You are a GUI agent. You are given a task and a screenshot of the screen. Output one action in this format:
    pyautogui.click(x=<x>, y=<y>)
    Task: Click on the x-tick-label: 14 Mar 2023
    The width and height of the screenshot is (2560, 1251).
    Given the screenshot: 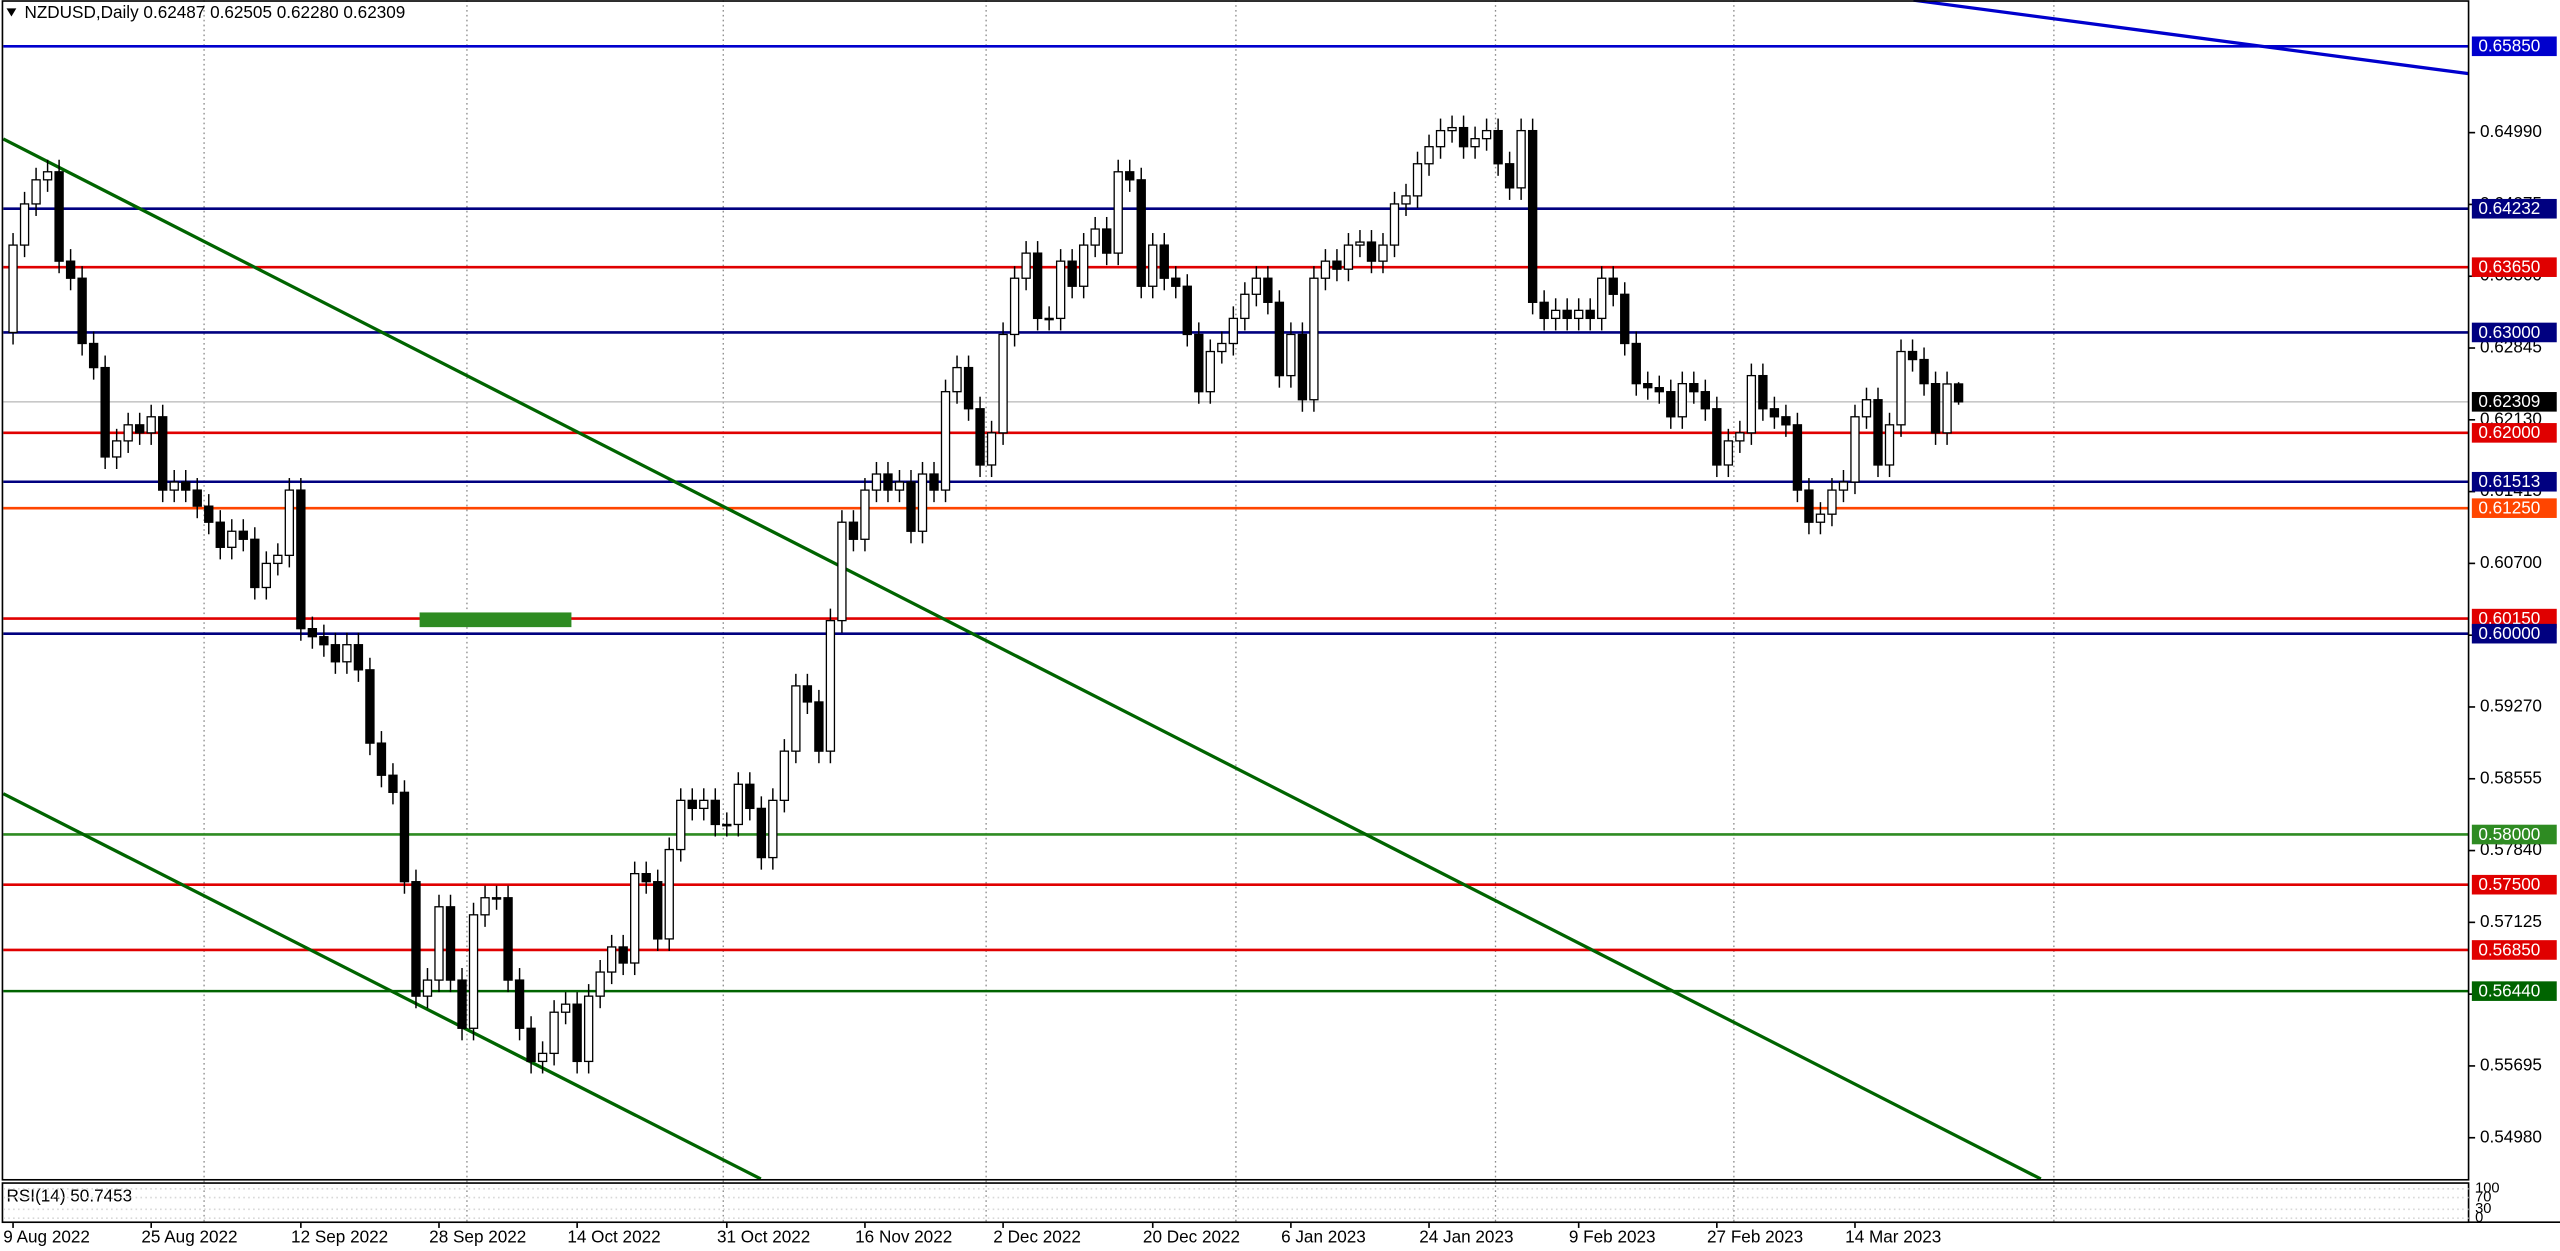 What is the action you would take?
    pyautogui.click(x=1893, y=1236)
    